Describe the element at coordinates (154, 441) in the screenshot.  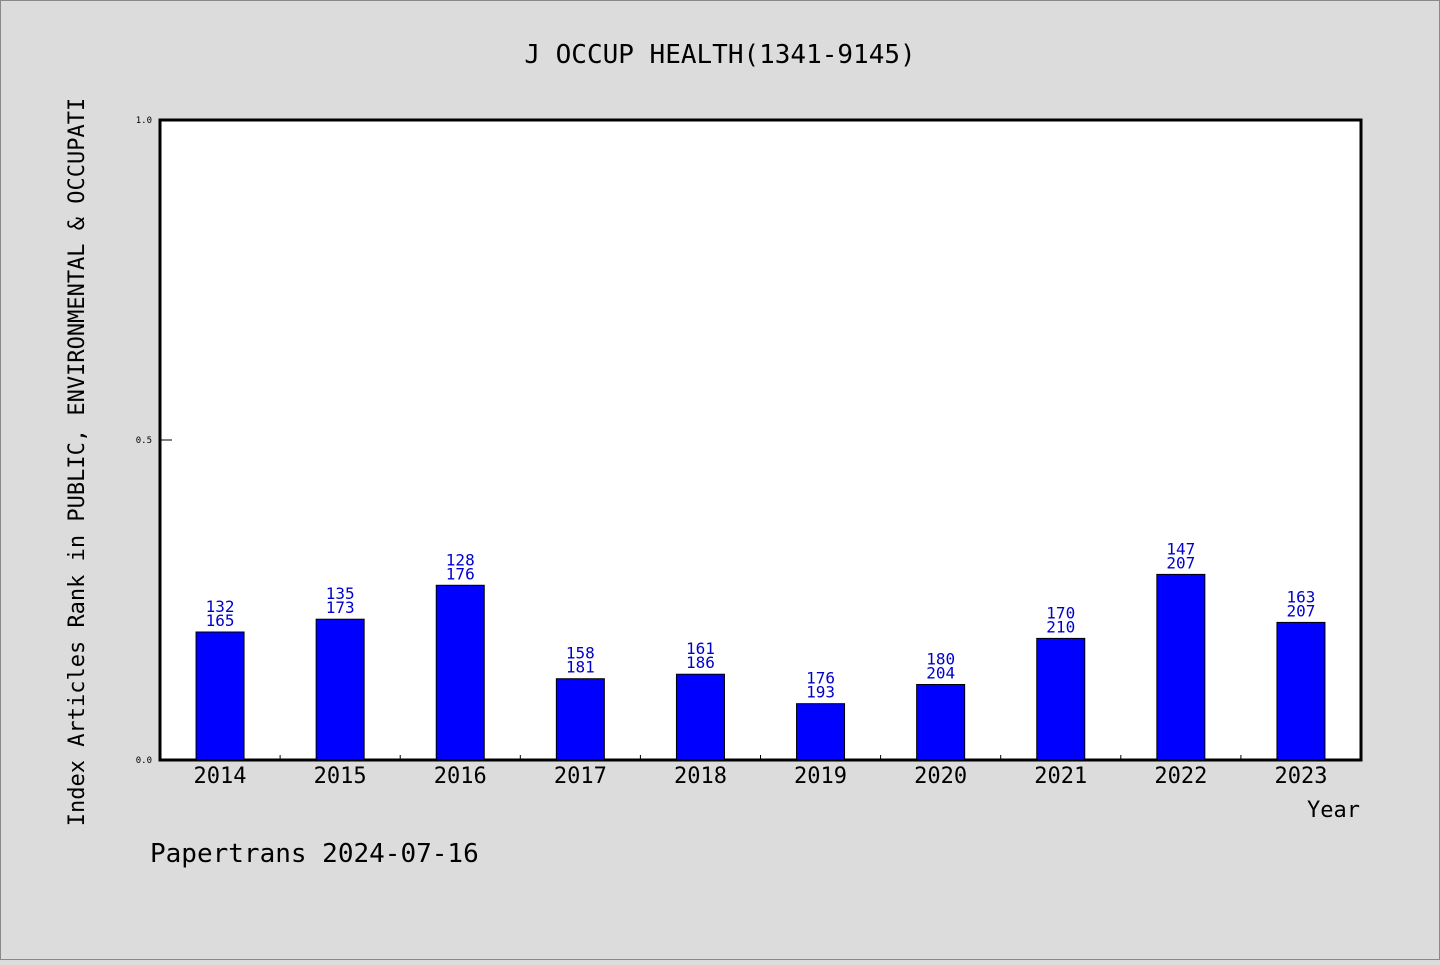
I see `y-axis: 0.0 0.5 1.0` at that location.